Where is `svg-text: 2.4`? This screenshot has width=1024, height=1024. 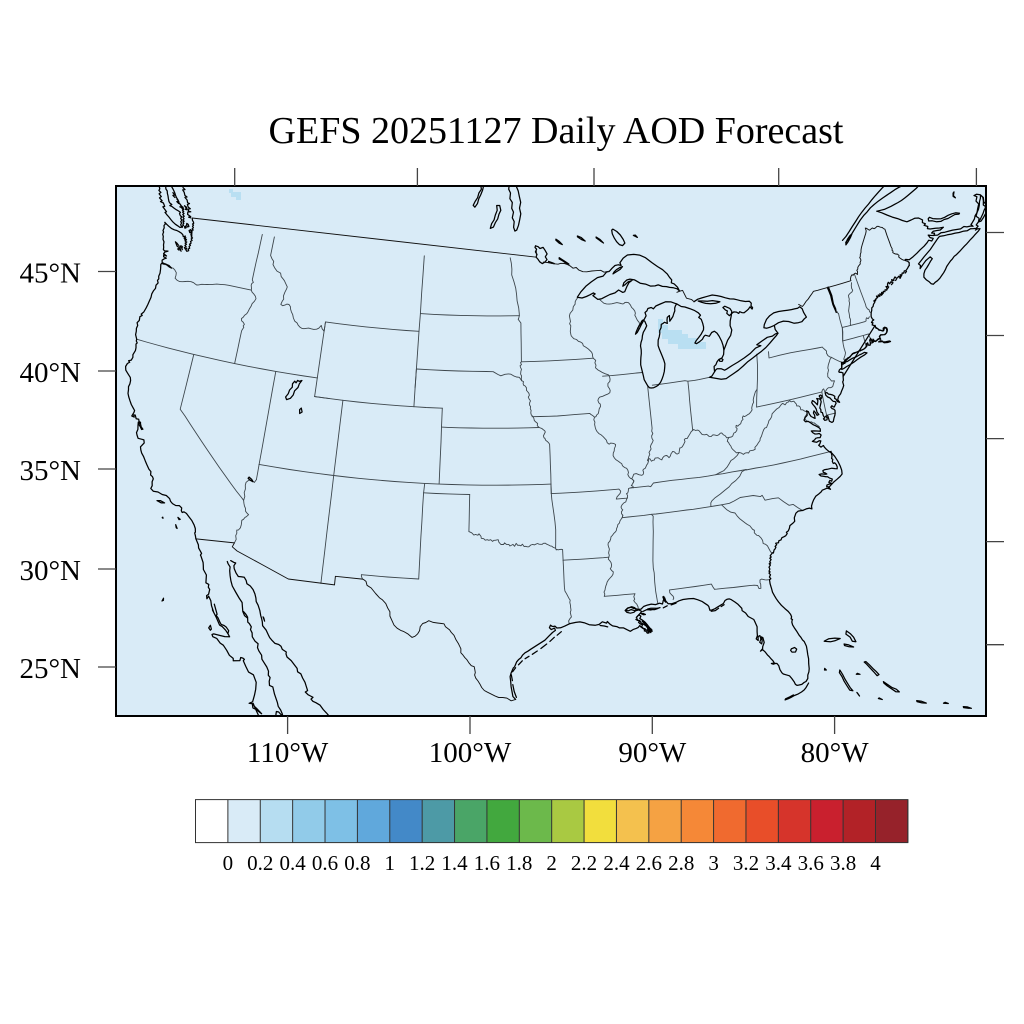
svg-text: 2.4 is located at coordinates (616, 863).